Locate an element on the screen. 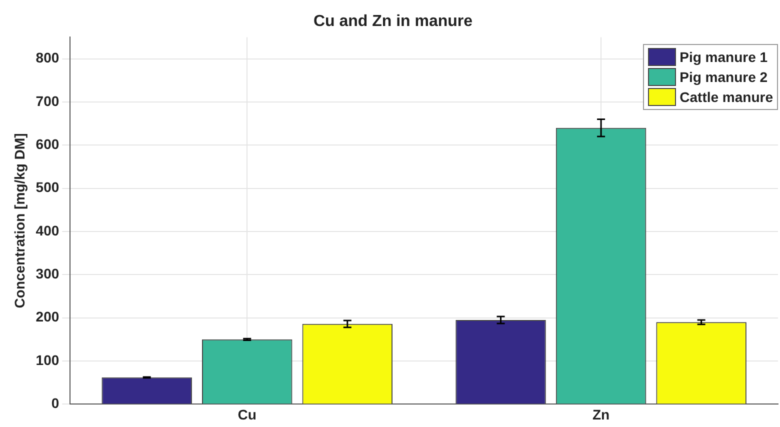 Image resolution: width=780 pixels, height=427 pixels. x-tick-label: Cu is located at coordinates (247, 414).